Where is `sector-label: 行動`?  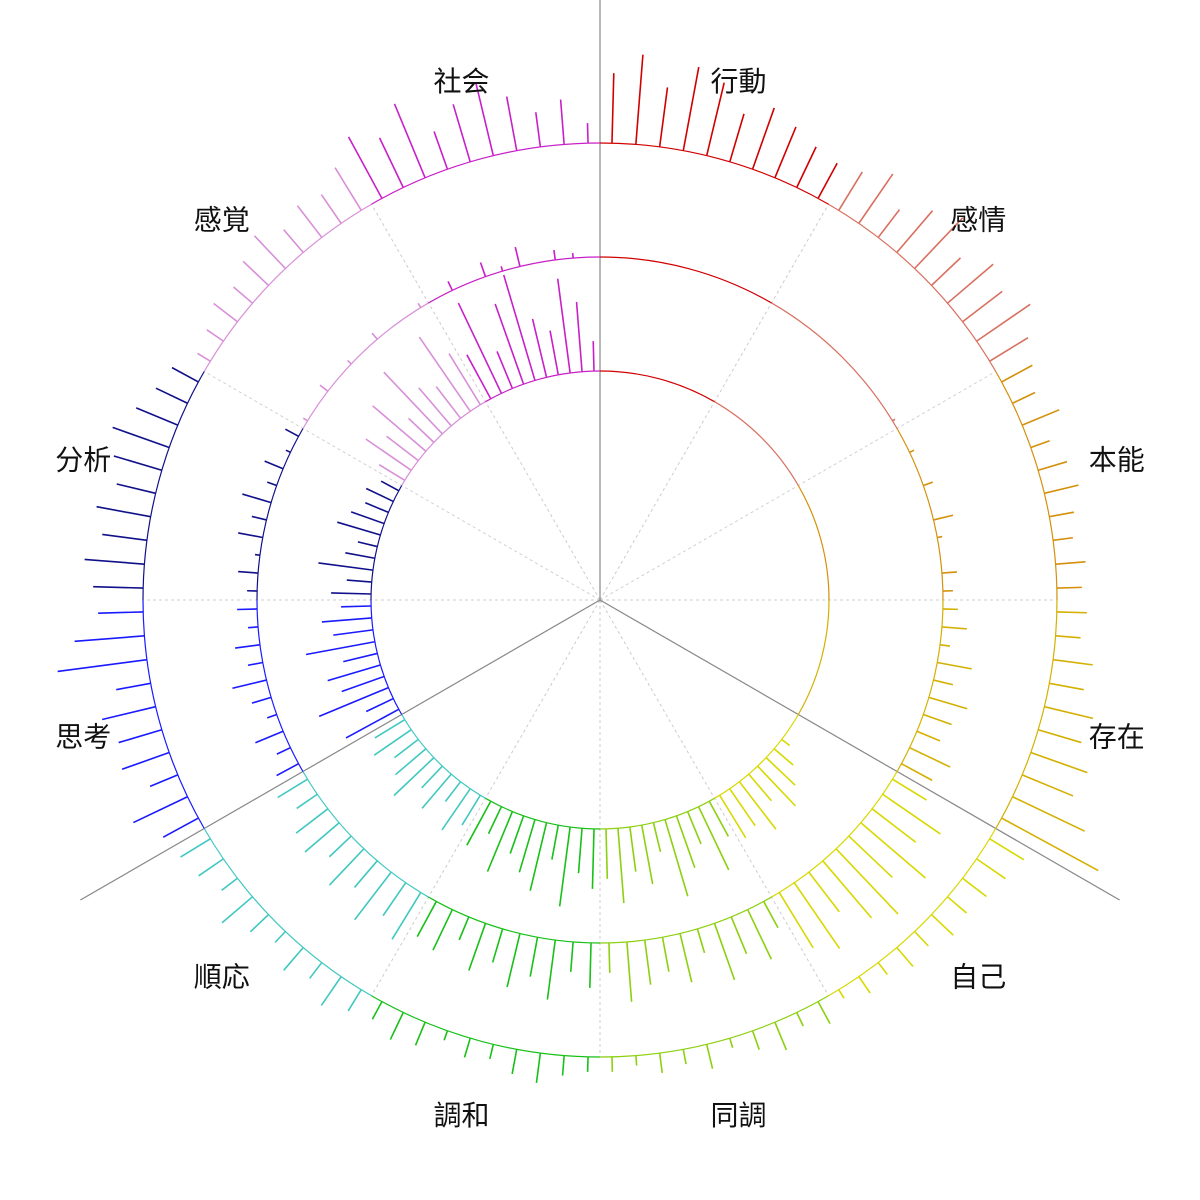 sector-label: 行動 is located at coordinates (738, 81).